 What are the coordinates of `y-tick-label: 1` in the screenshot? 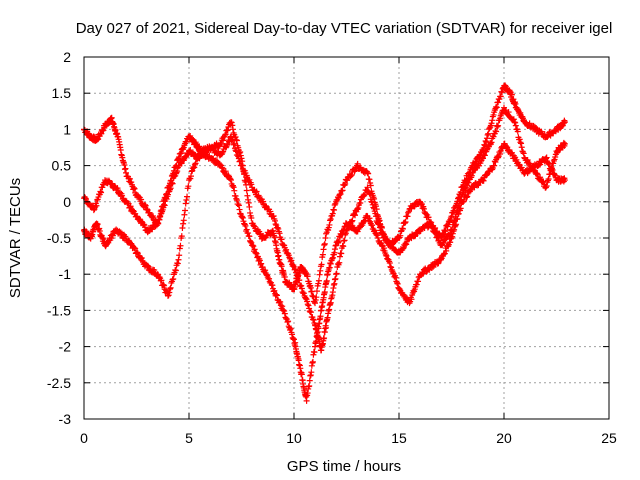 It's located at (67, 129).